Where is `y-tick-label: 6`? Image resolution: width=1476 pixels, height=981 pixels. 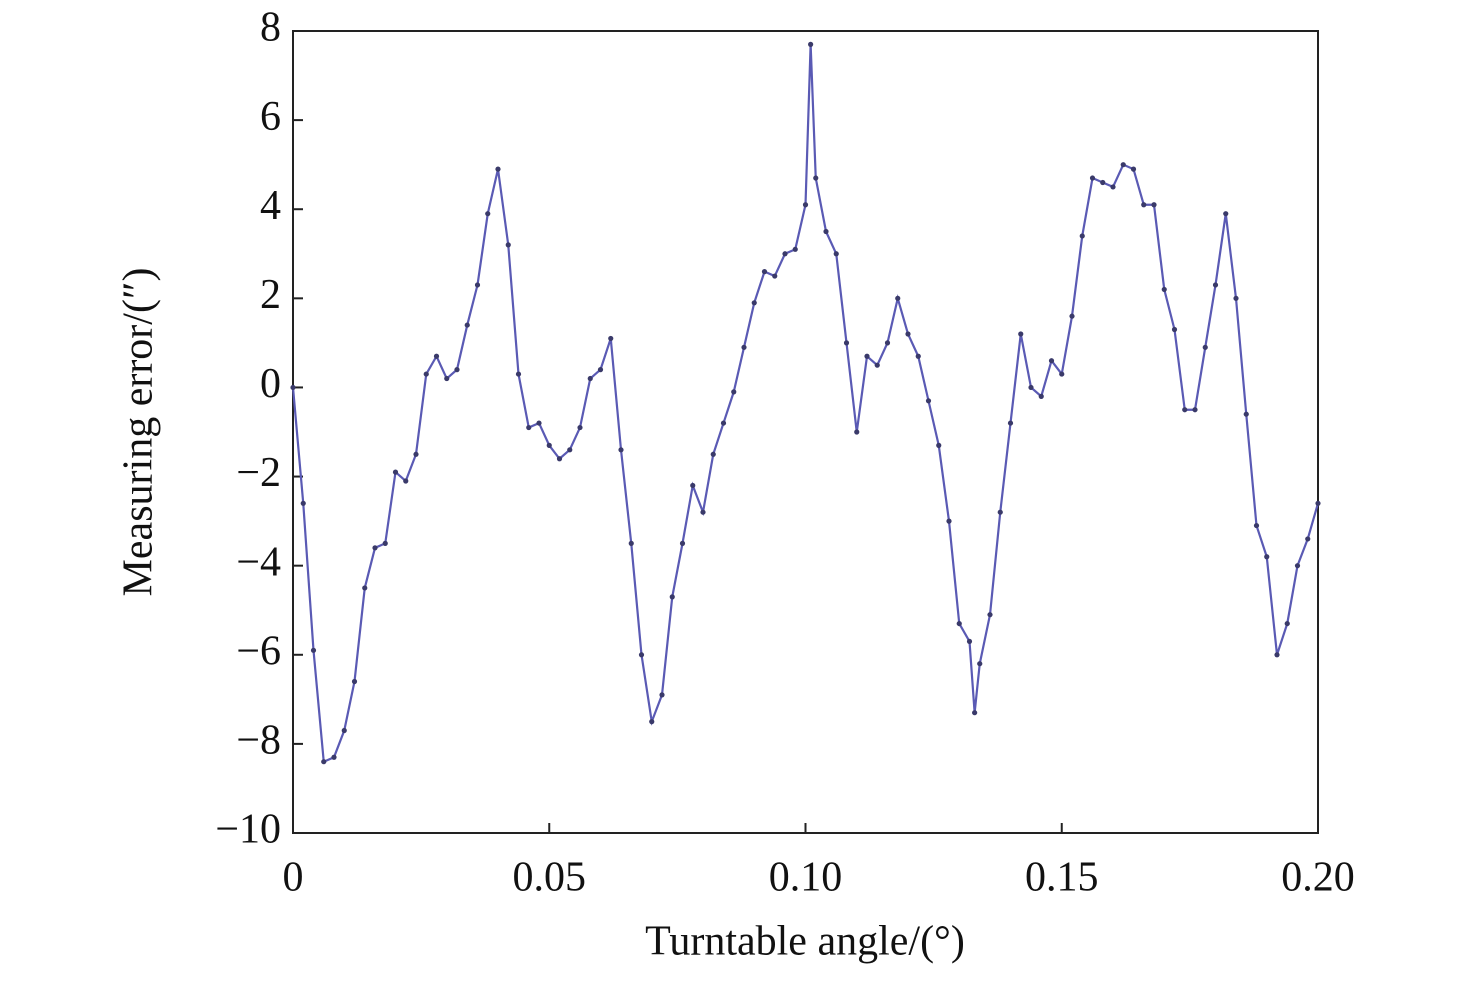
y-tick-label: 6 is located at coordinates (270, 117).